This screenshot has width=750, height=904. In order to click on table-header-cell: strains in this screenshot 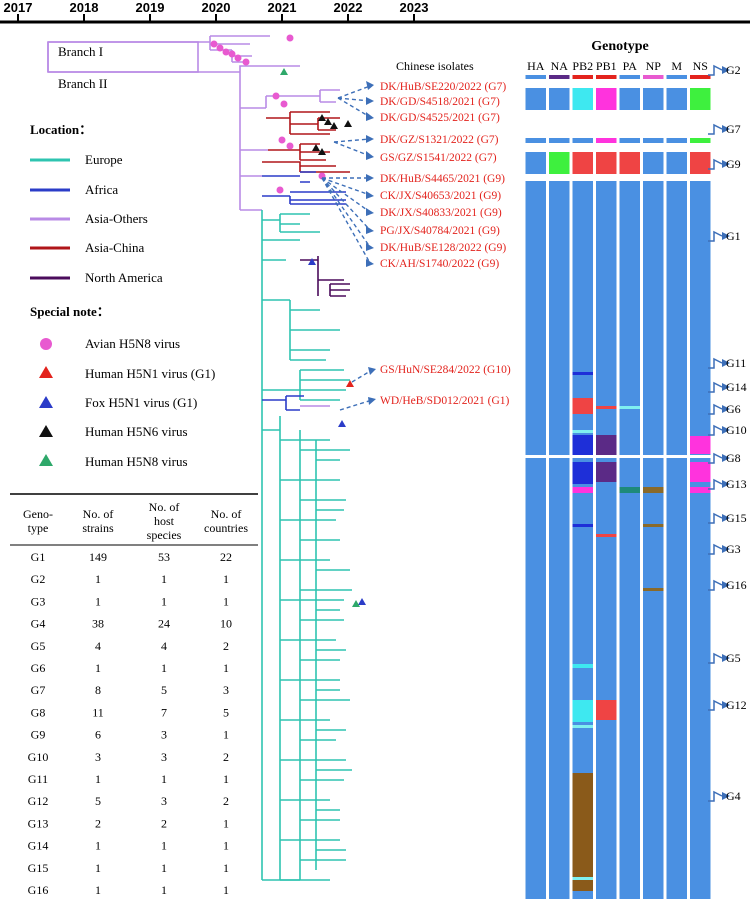, I will do `click(98, 528)`.